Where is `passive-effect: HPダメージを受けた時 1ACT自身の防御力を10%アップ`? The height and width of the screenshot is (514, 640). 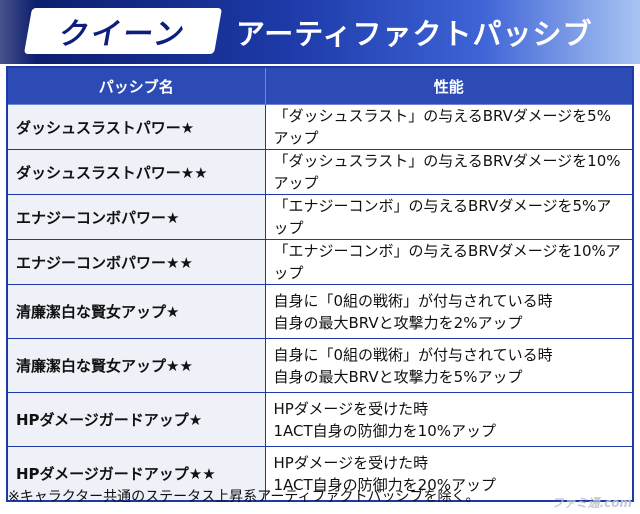
passive-effect: HPダメージを受けた時 1ACT自身の防御力を10%アップ is located at coordinates (449, 419).